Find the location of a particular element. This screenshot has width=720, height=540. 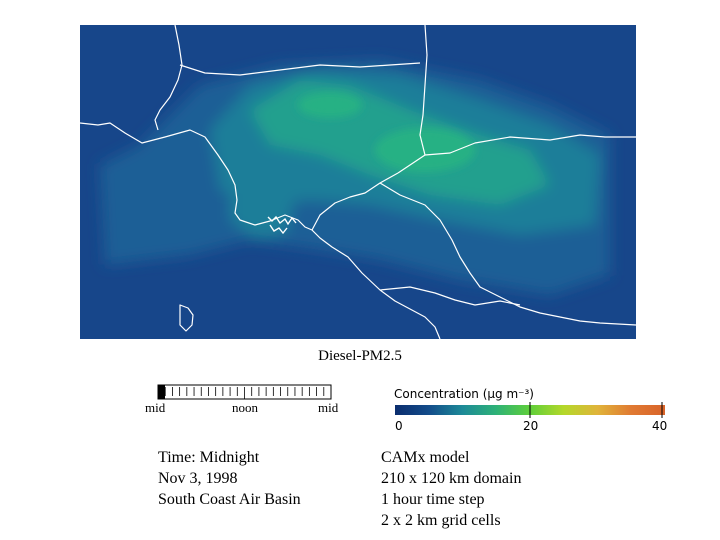

time-info-line: South Coast Air Basin is located at coordinates (229, 499).